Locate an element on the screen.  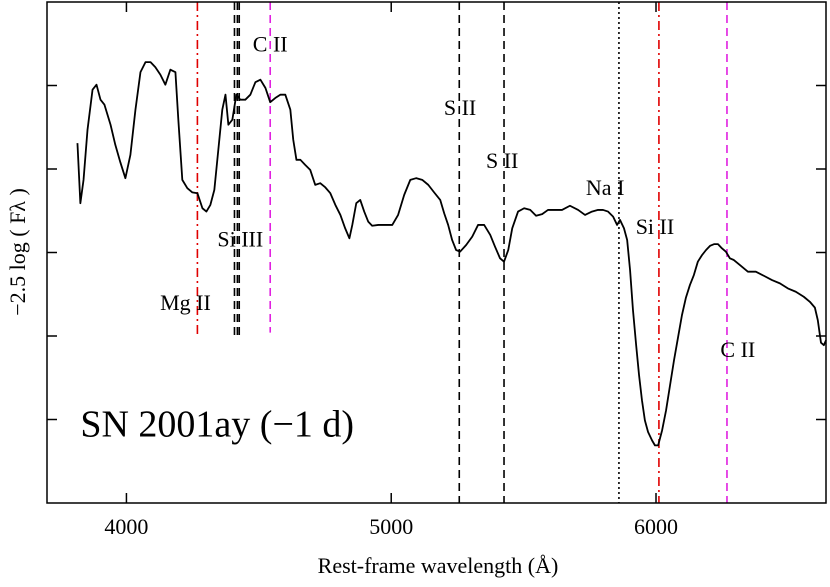
object-label: SN 2001ay (−1 d) is located at coordinates (217, 425).